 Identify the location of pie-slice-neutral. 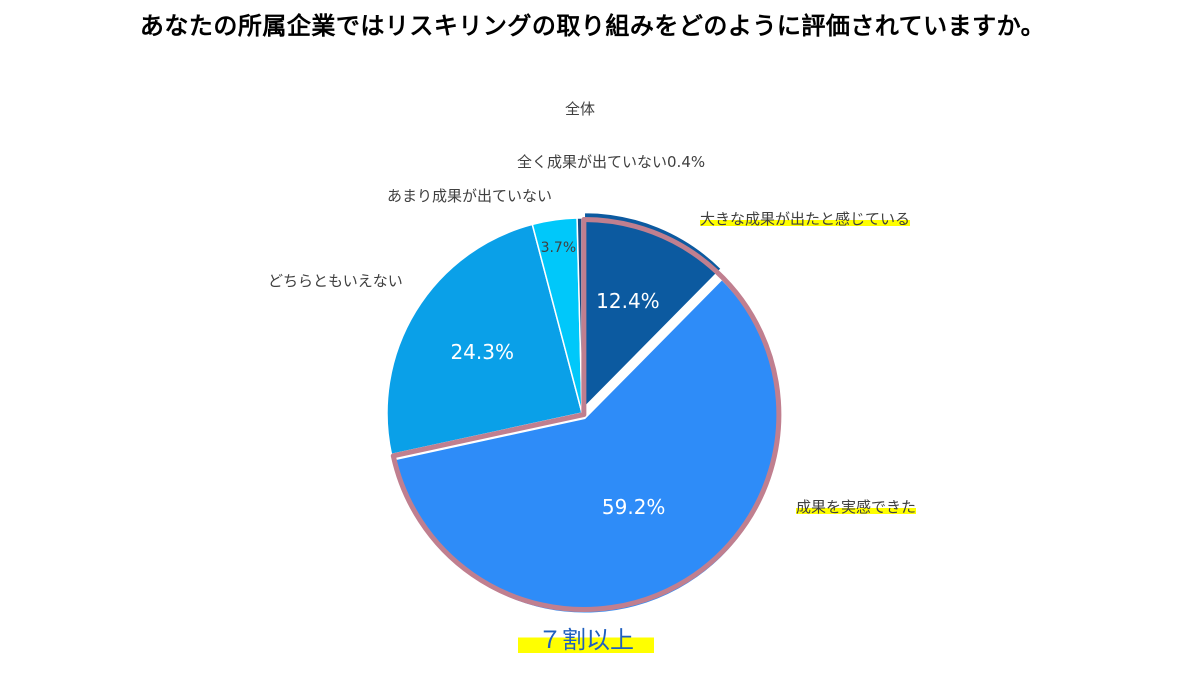
(484, 339).